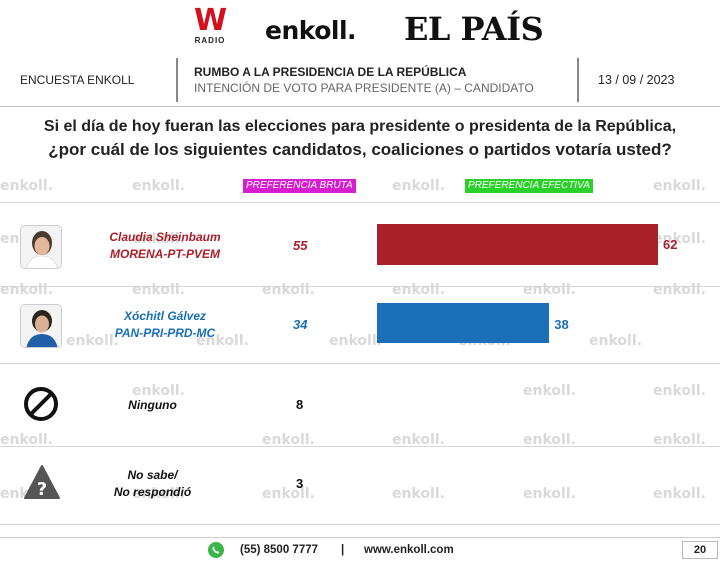  Describe the element at coordinates (300, 245) in the screenshot. I see `bruta-value-sheinbaum: 55` at that location.